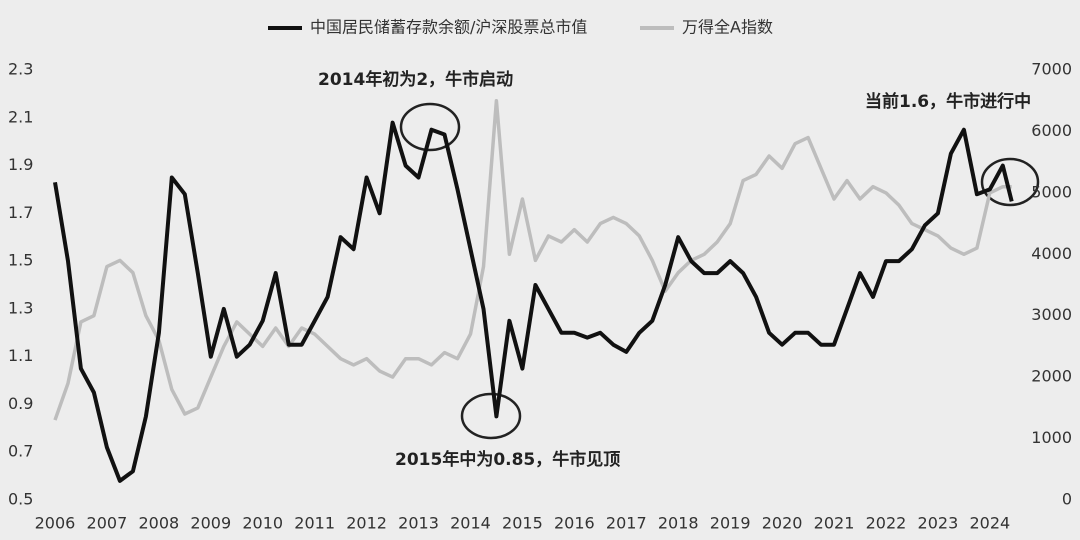  What do you see at coordinates (107, 523) in the screenshot?
I see `x-tick-label: 2007` at bounding box center [107, 523].